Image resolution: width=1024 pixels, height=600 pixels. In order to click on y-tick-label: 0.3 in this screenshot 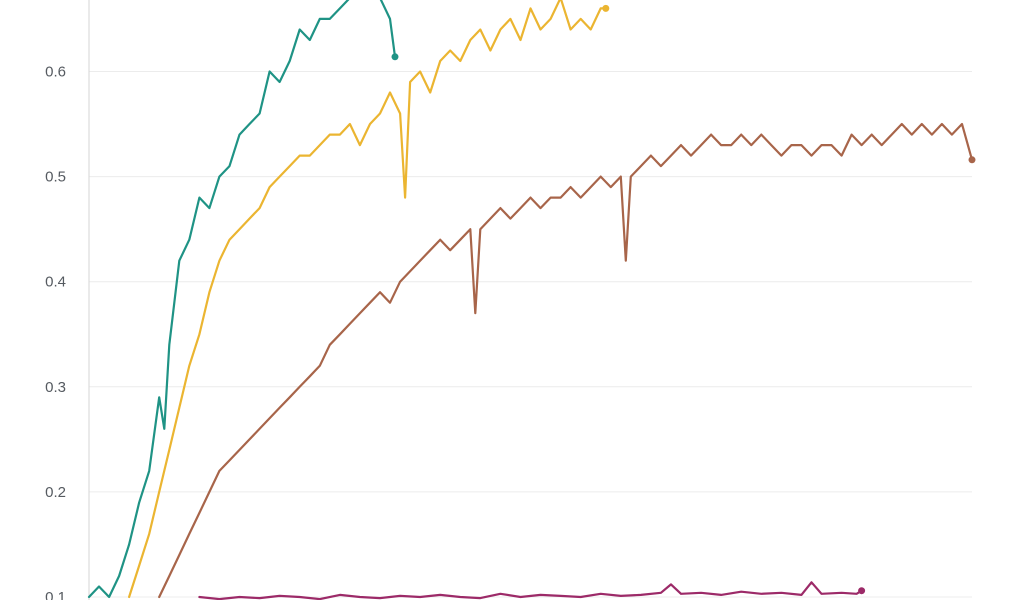, I will do `click(55, 387)`.